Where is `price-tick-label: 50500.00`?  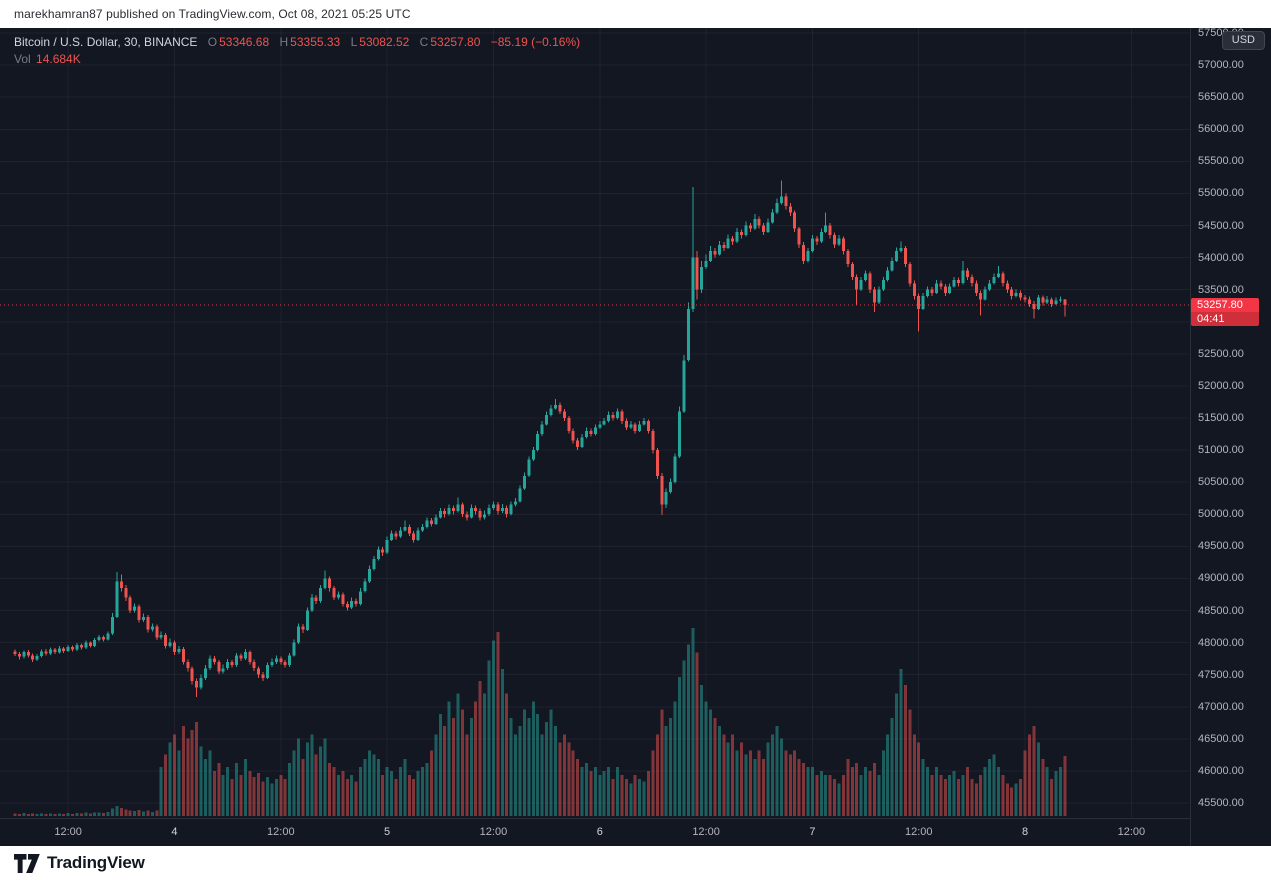 price-tick-label: 50500.00 is located at coordinates (1221, 482).